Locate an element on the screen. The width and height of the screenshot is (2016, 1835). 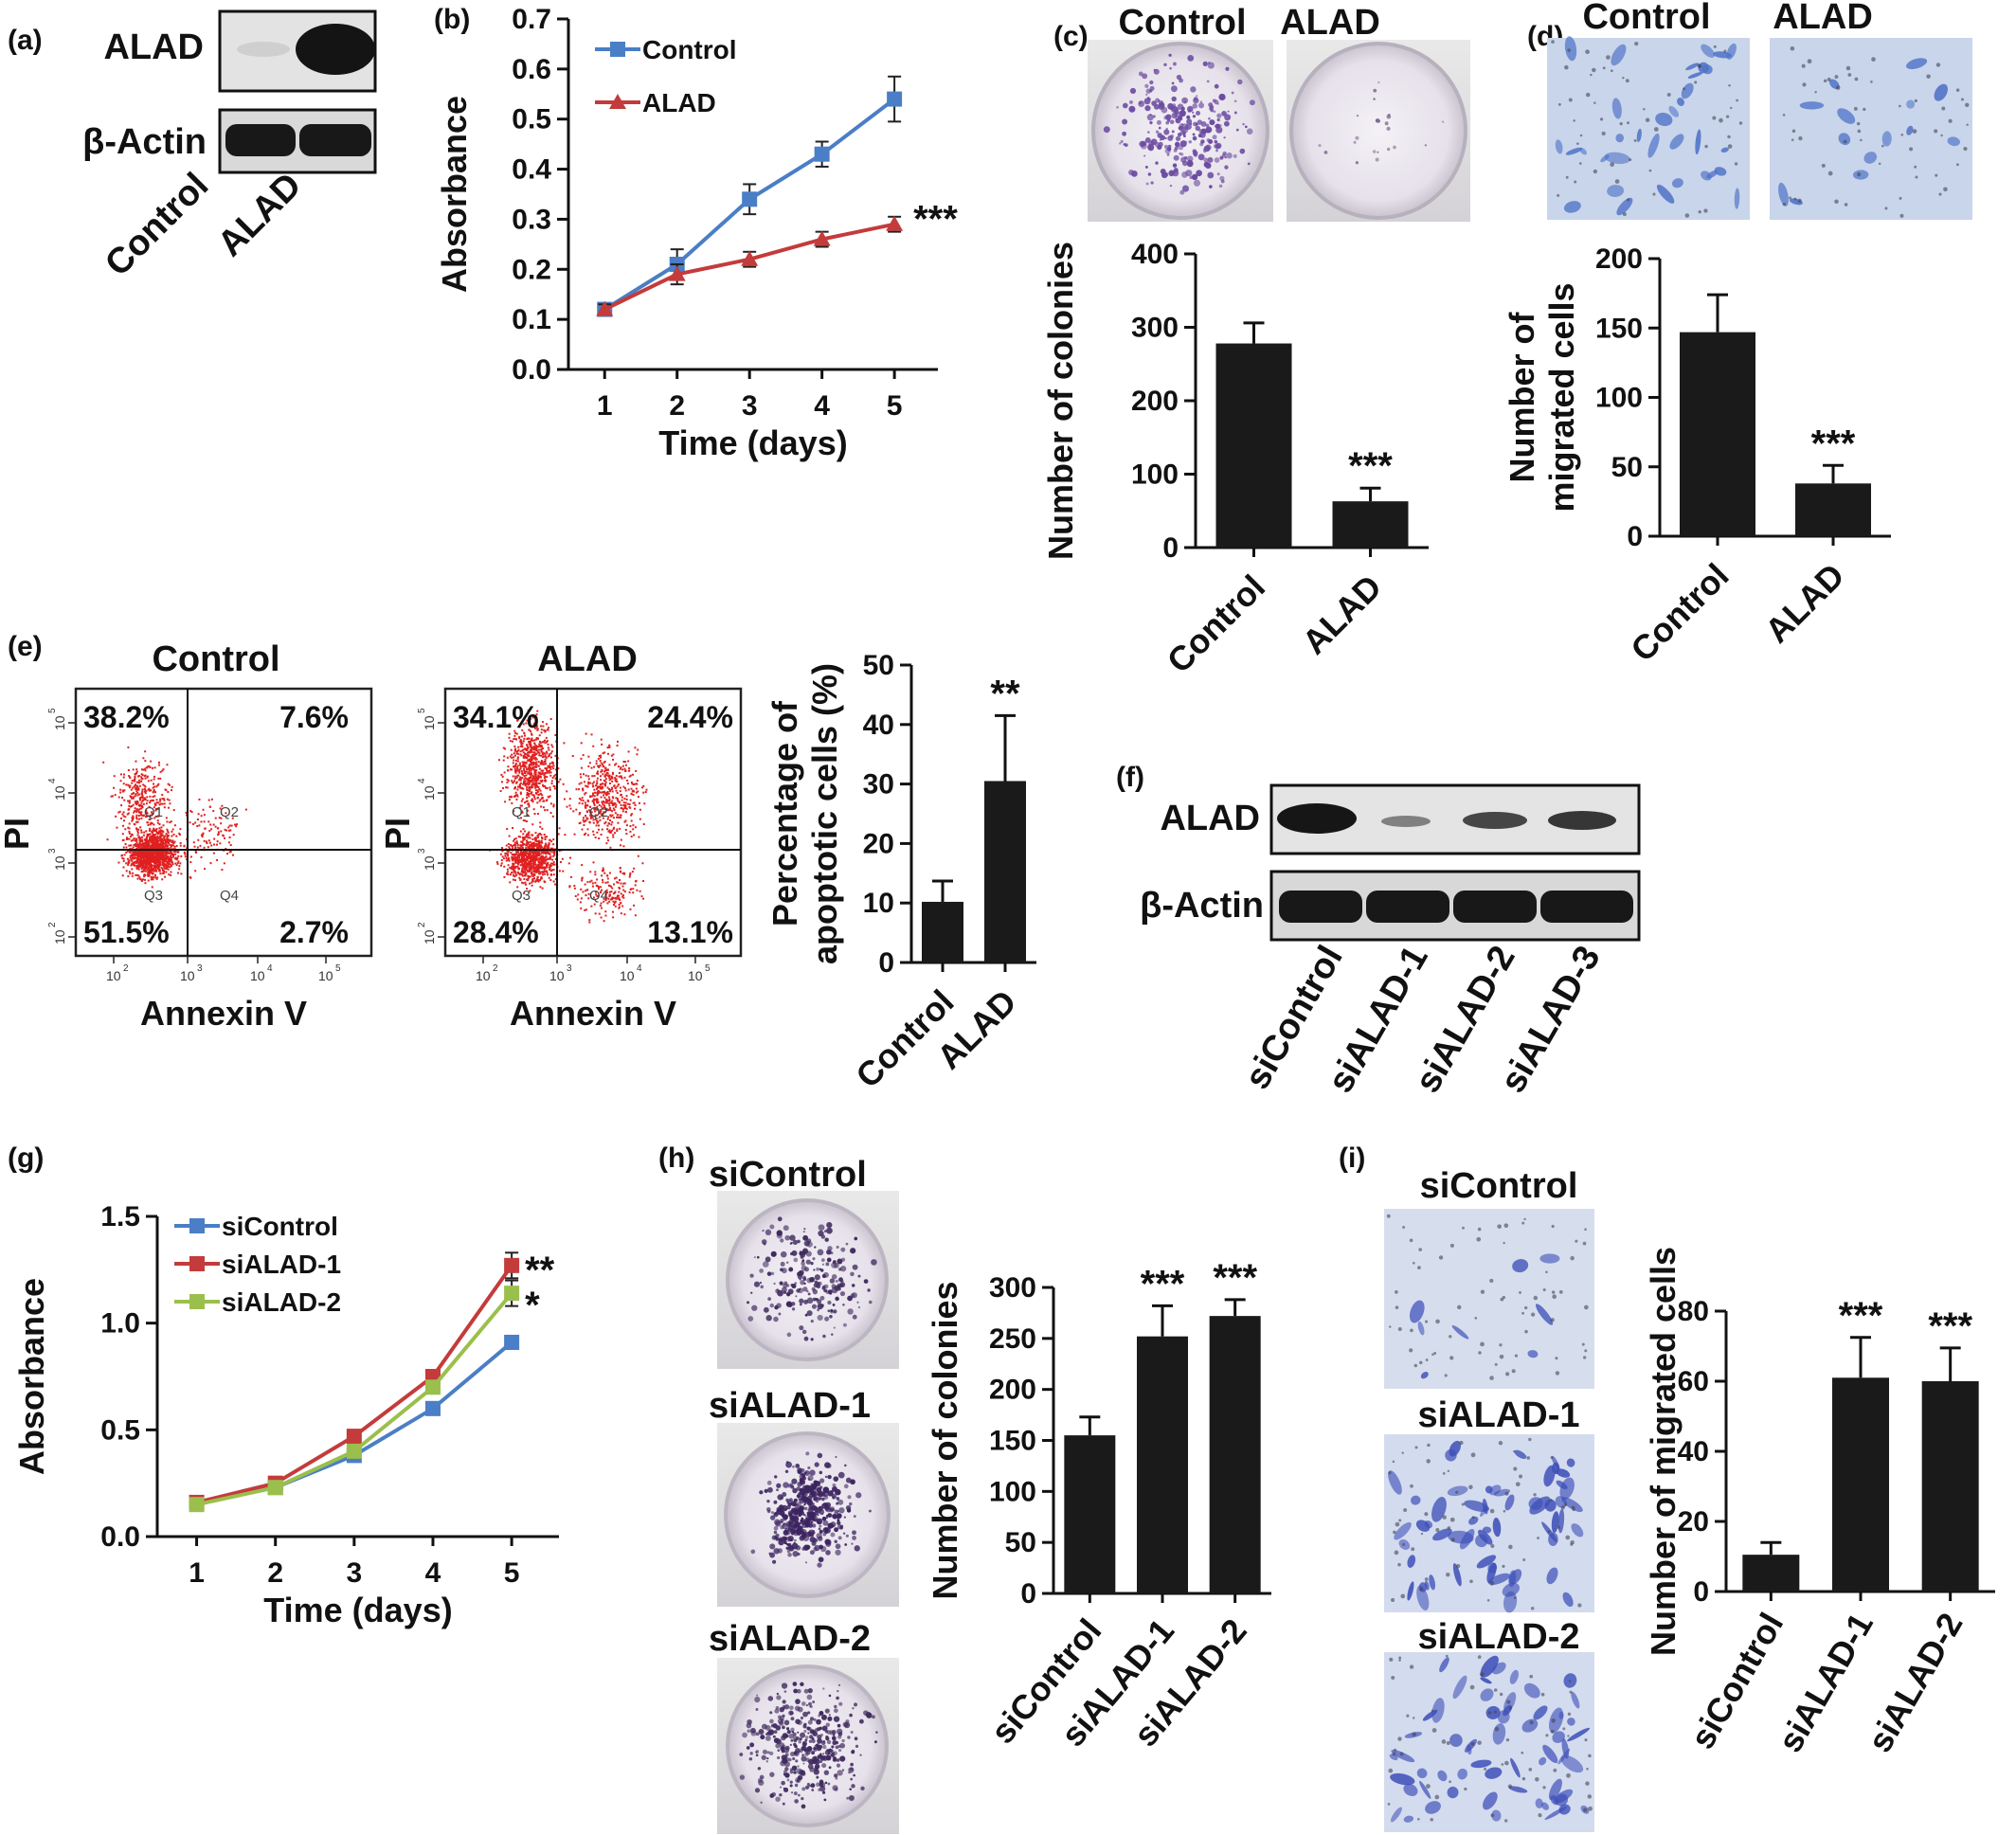
cell-blobs-d-control is located at coordinates (1647, 127).